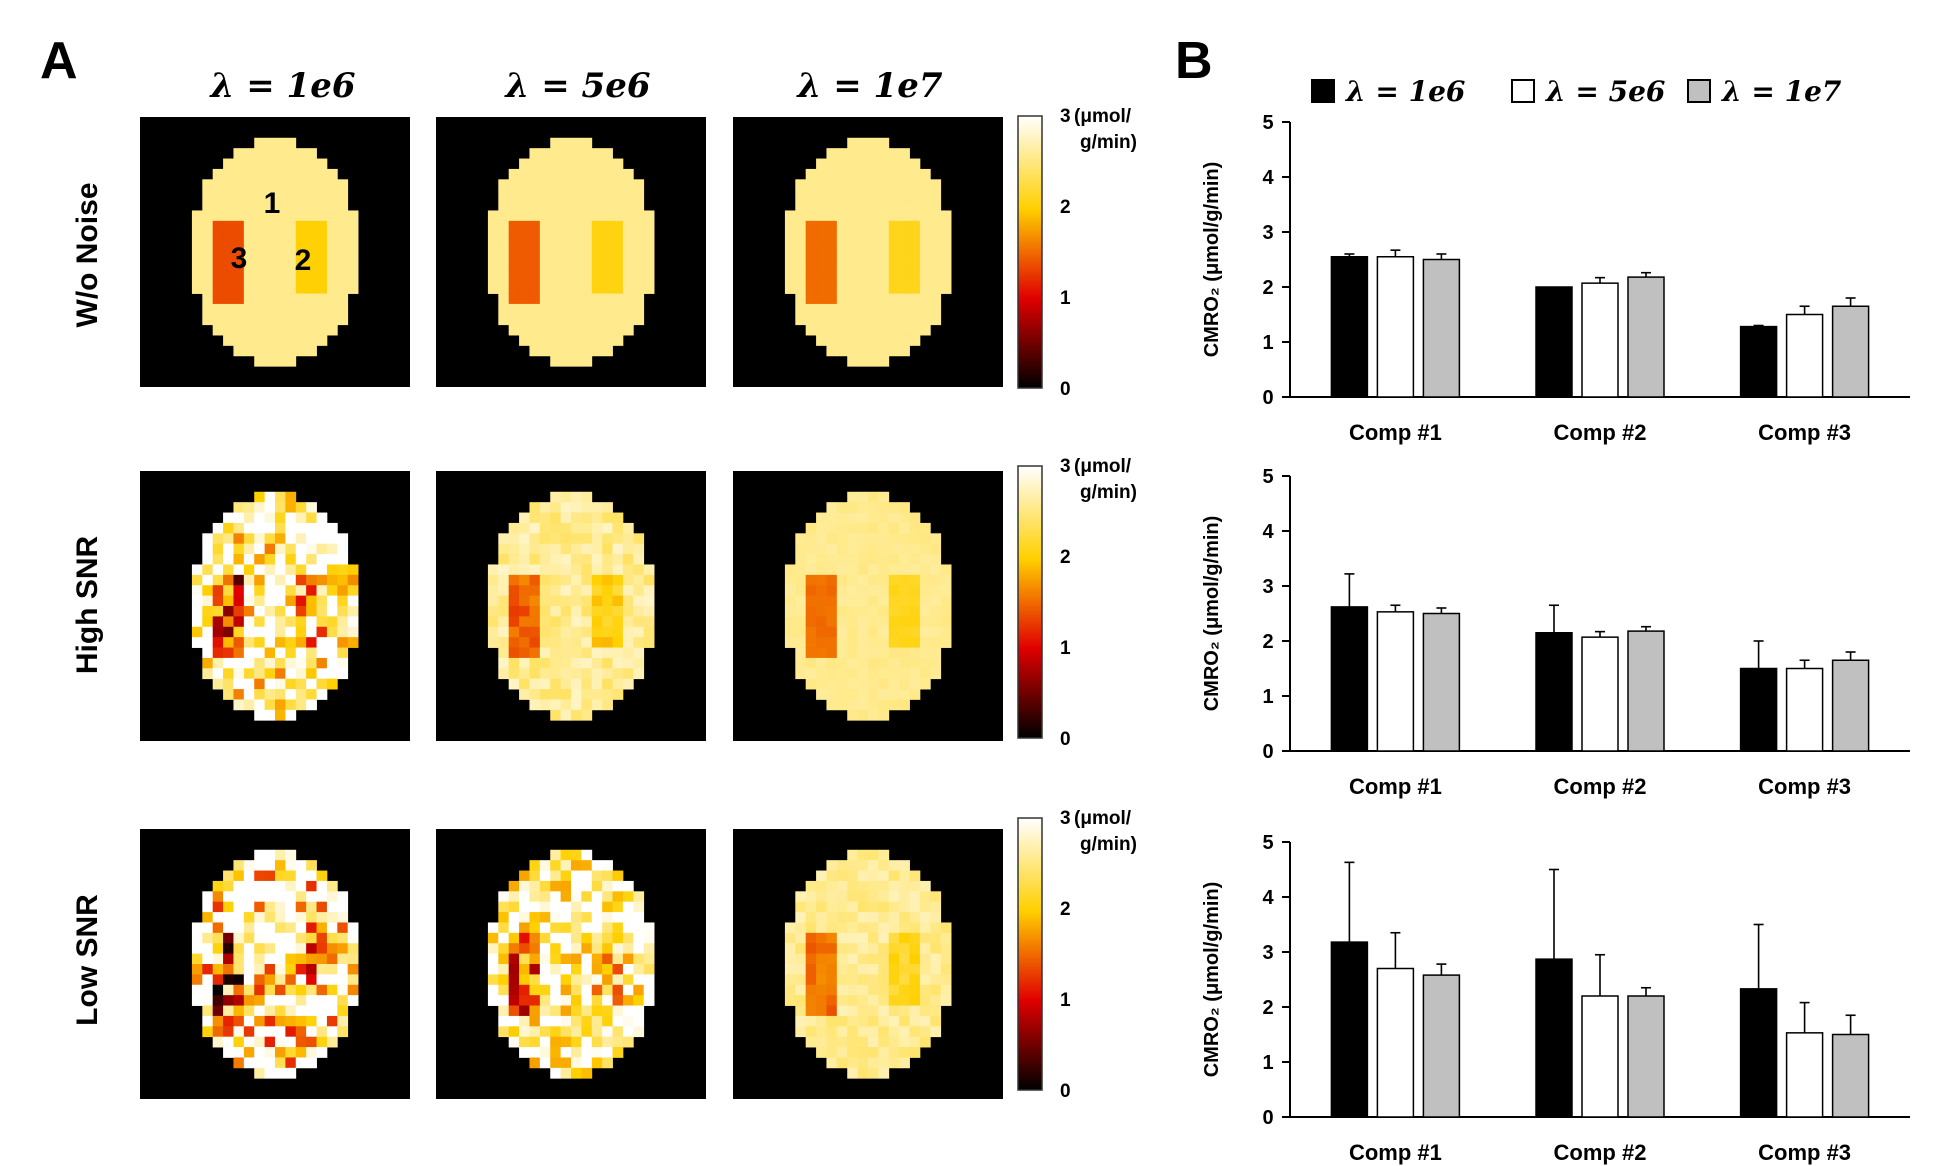  Describe the element at coordinates (1065, 207) in the screenshot. I see `colorbar-1-tick-2: 2` at that location.